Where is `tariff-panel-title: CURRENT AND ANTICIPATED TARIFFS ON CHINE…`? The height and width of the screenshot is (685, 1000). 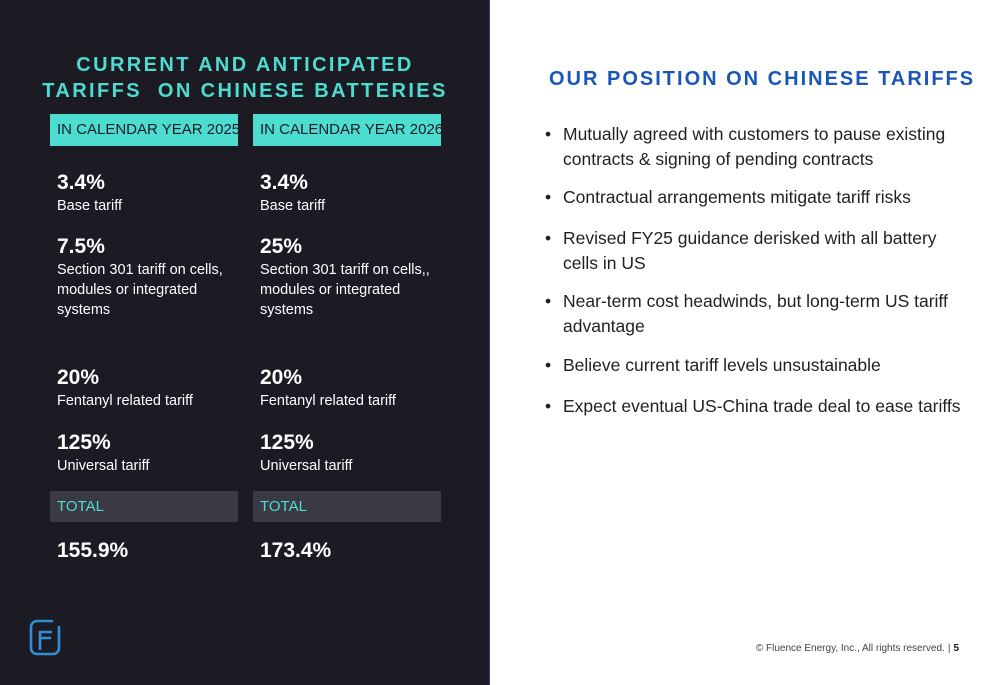 tariff-panel-title: CURRENT AND ANTICIPATED TARIFFS ON CHINE… is located at coordinates (245, 78).